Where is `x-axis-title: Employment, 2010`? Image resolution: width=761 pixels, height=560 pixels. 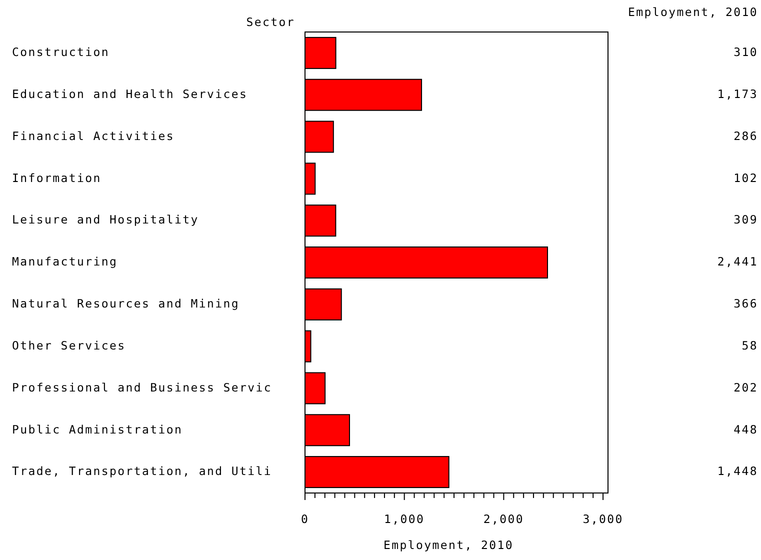 x-axis-title: Employment, 2010 is located at coordinates (449, 545).